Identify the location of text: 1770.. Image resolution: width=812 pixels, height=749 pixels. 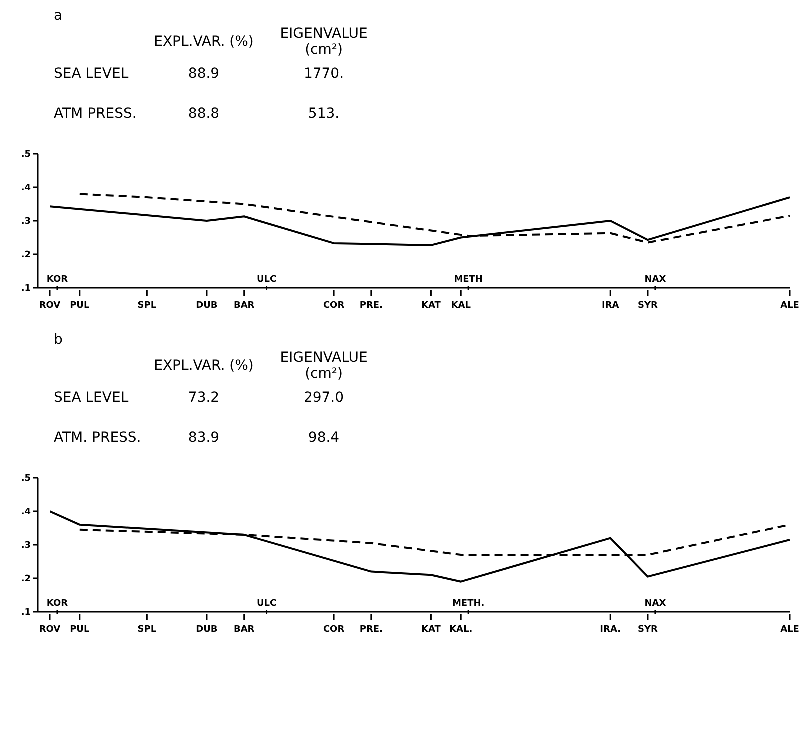
(324, 74).